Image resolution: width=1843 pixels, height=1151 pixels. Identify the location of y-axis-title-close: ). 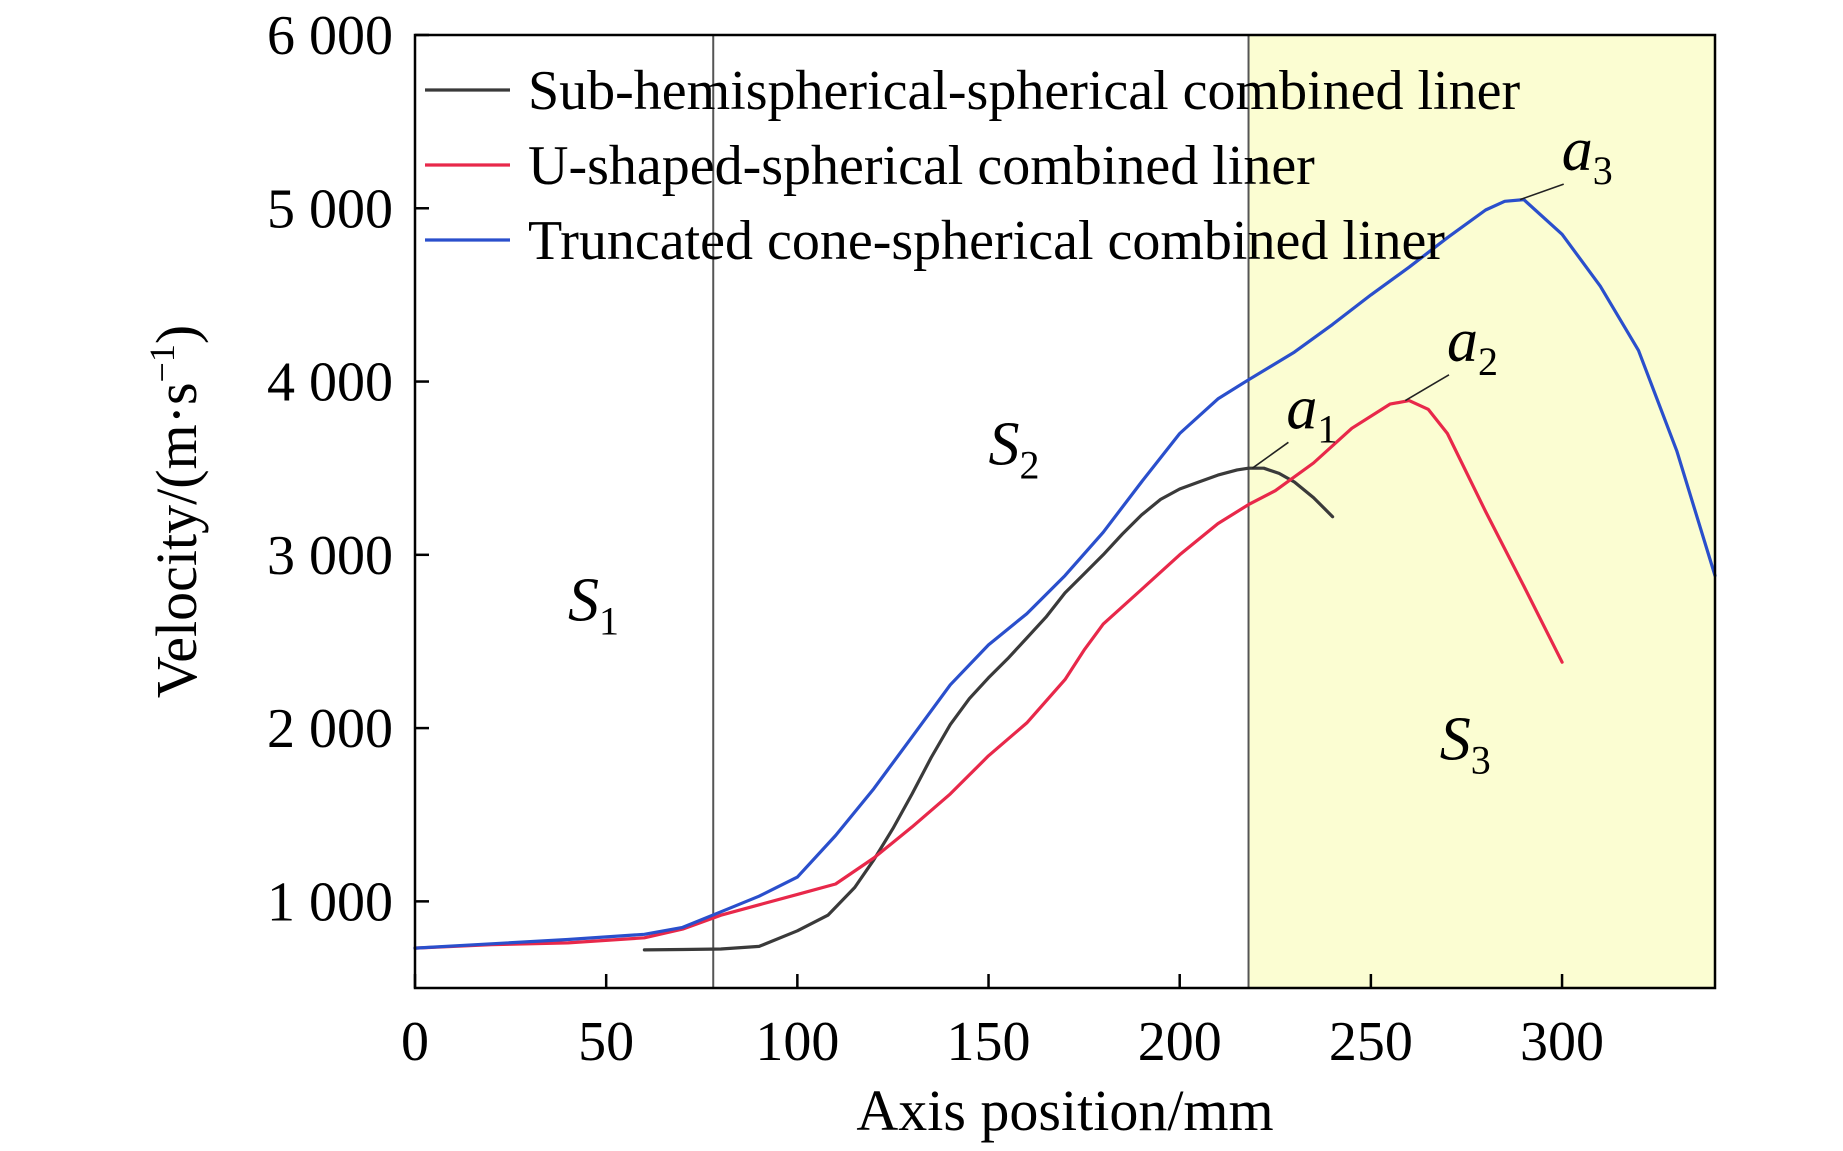
(176, 334).